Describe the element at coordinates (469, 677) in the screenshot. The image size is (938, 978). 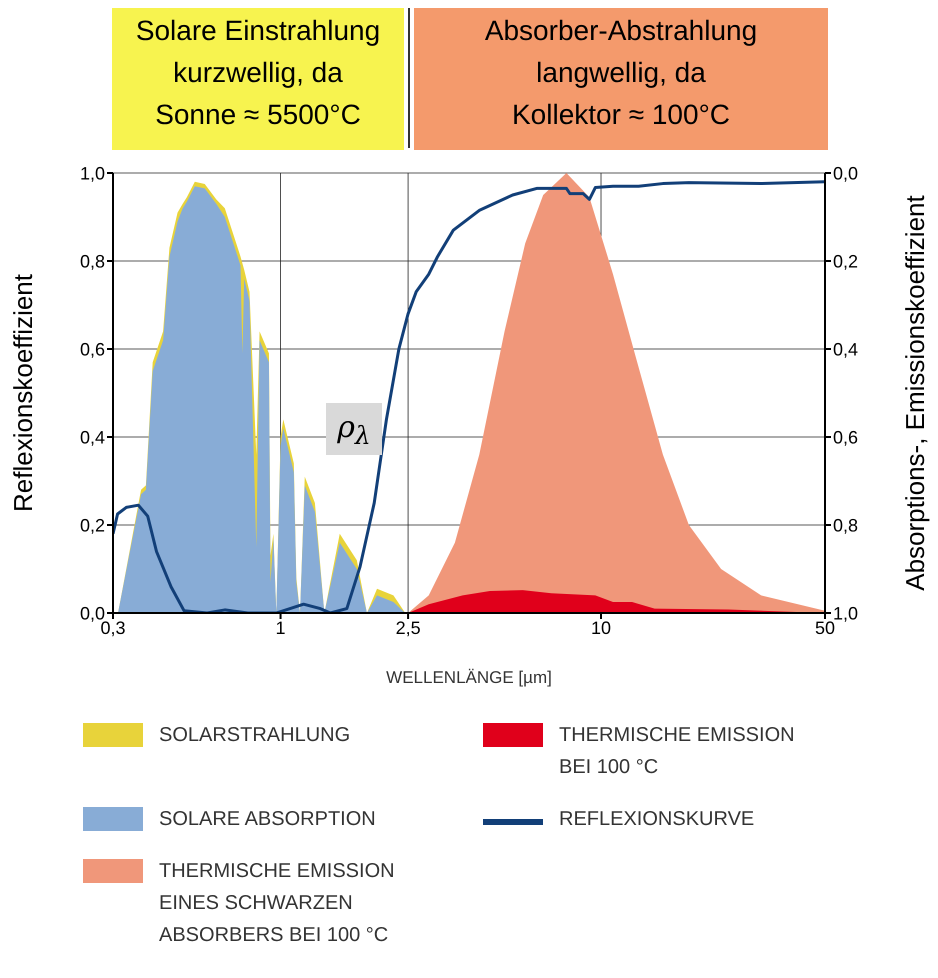
I see `x-axis-title: WELLENLÄNGE [µm]` at that location.